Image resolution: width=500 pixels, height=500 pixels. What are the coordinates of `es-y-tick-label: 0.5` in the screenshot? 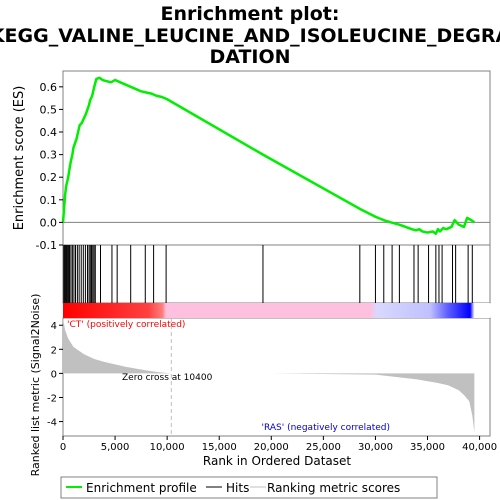 It's located at (49, 109).